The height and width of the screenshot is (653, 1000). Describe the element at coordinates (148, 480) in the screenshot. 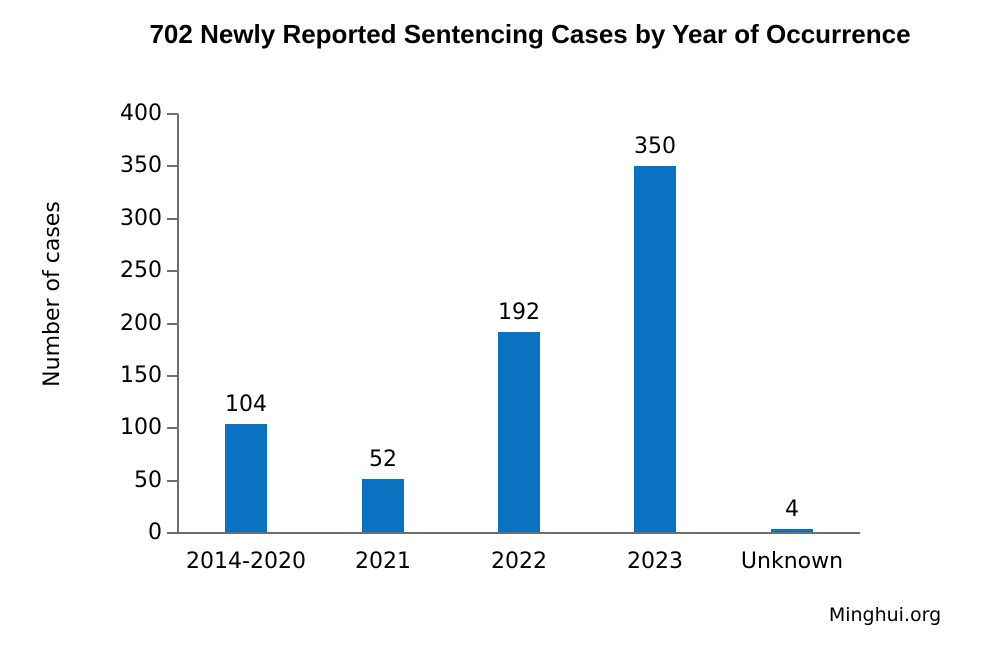

I see `y-tick-label: 50` at that location.